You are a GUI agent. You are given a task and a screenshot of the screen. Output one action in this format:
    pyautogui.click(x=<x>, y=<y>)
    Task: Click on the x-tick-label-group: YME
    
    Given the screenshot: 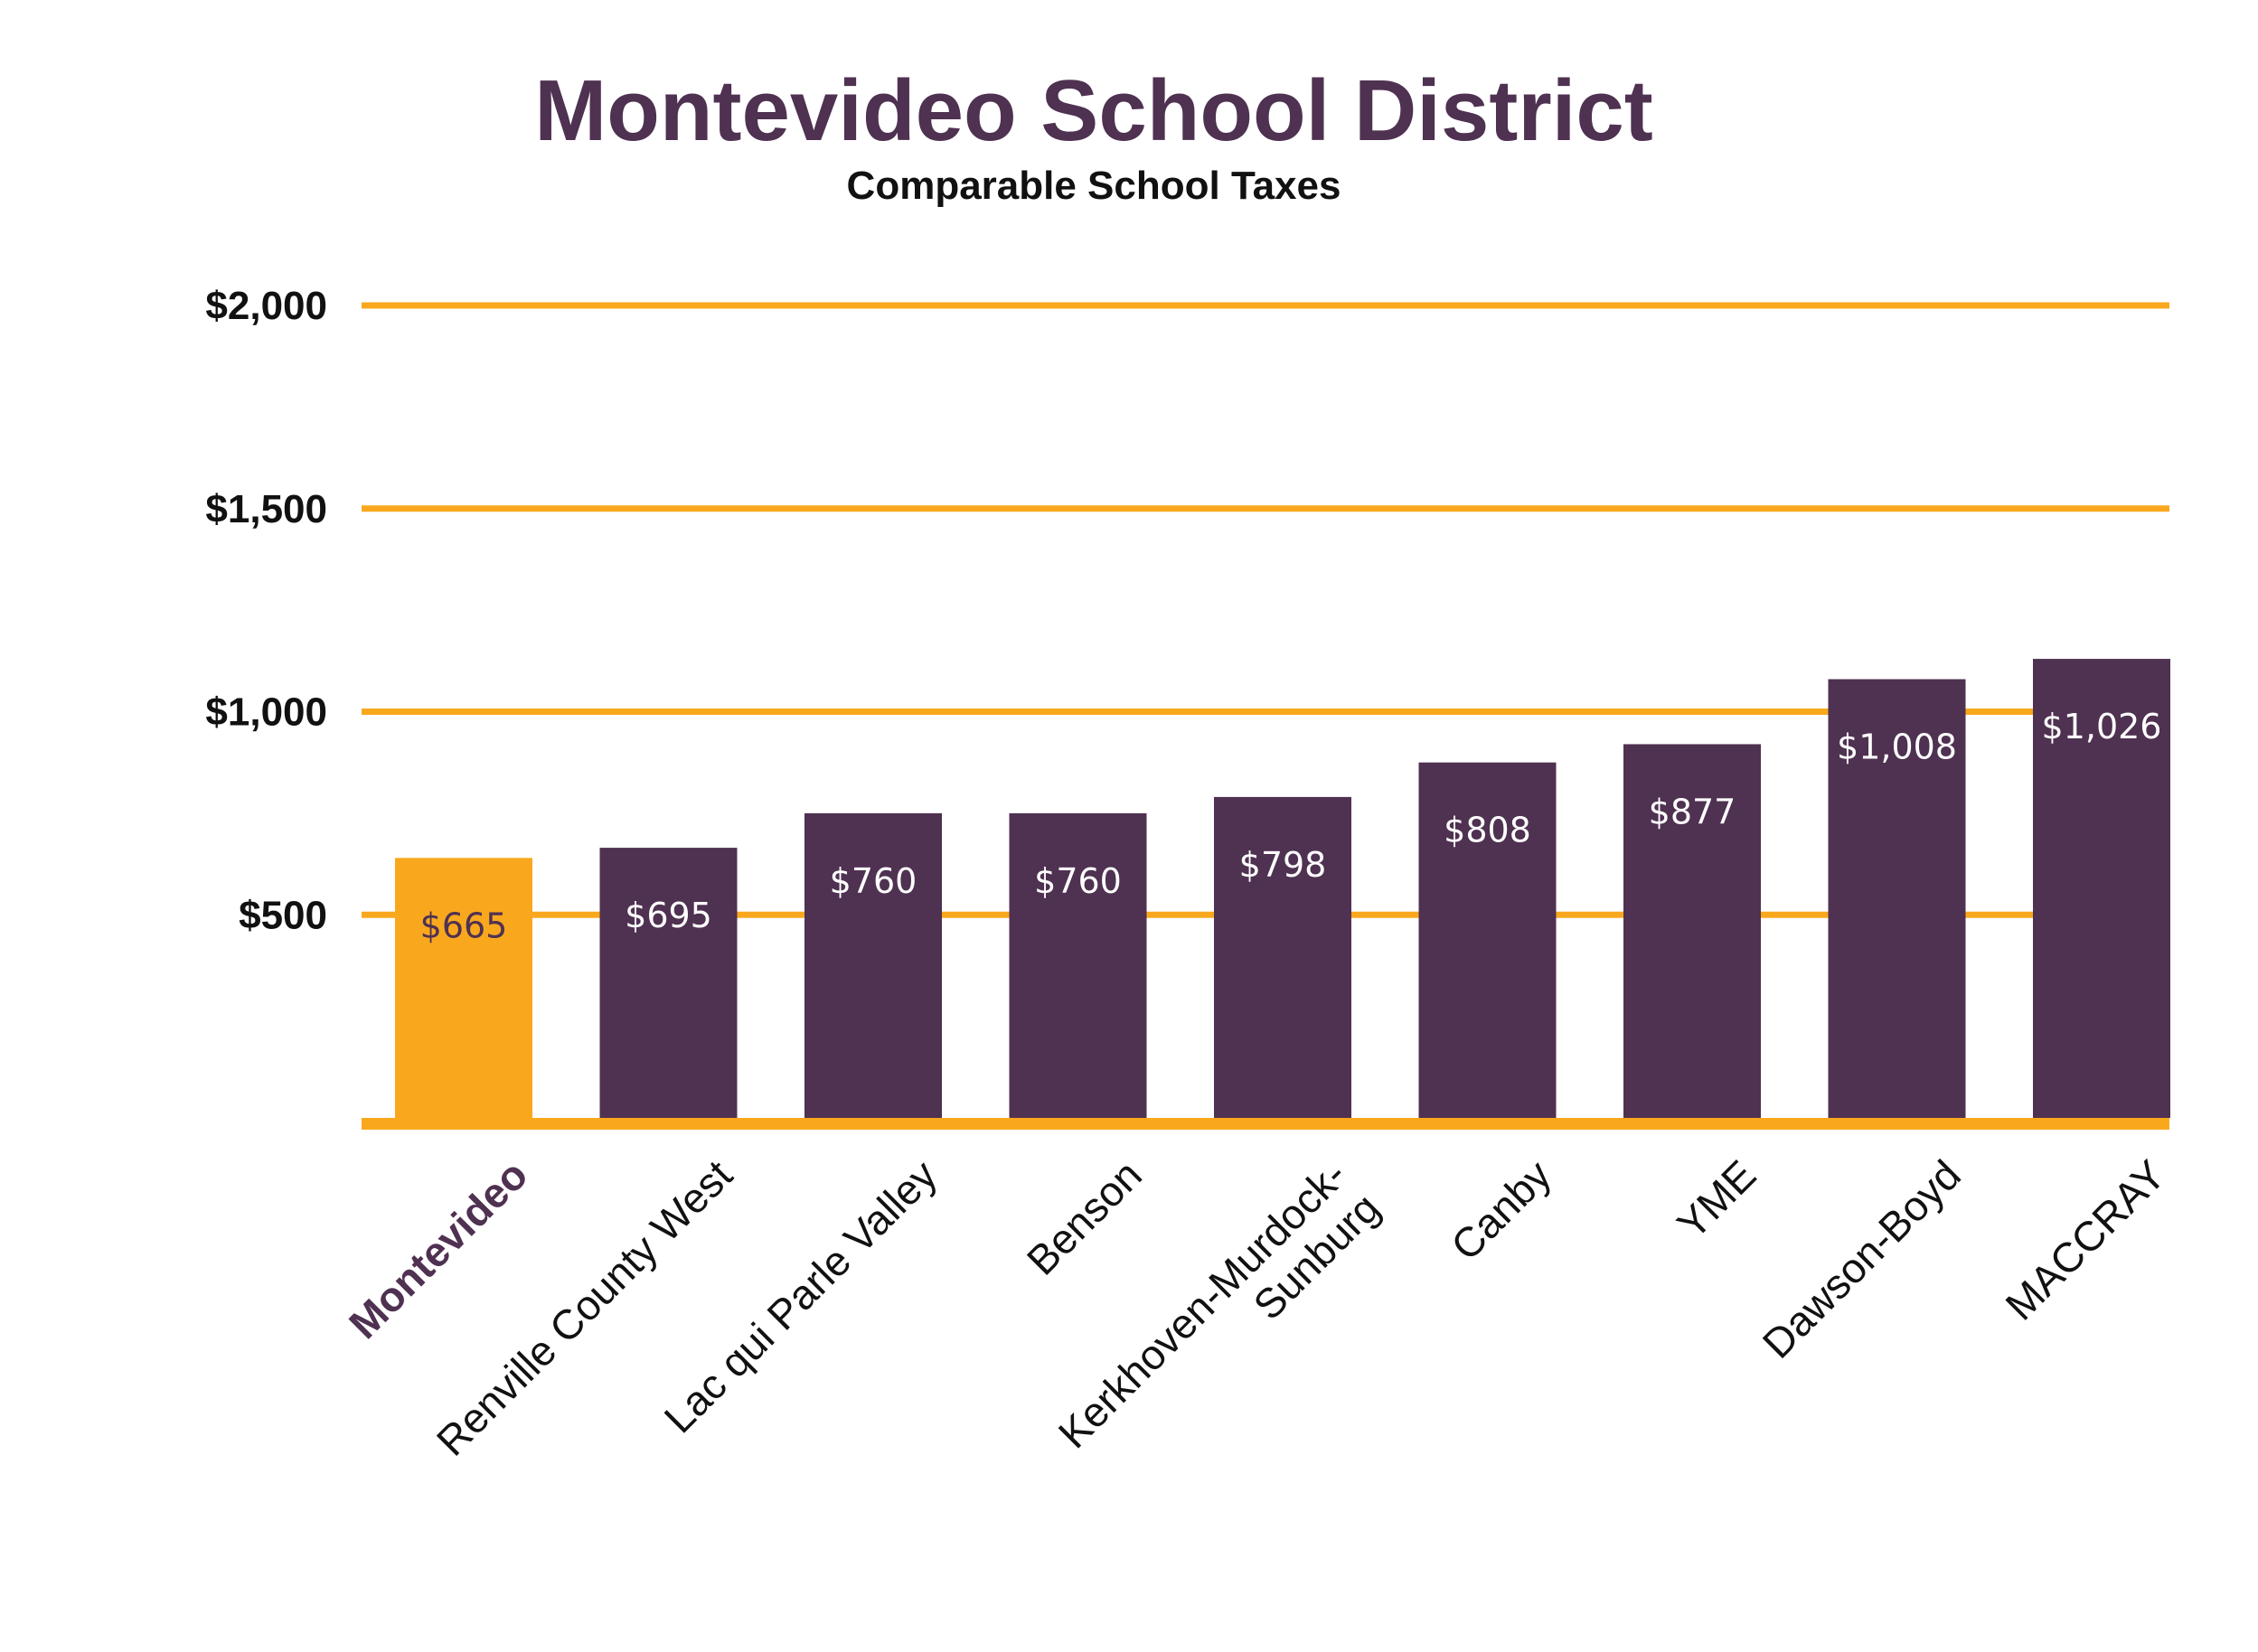 What is the action you would take?
    pyautogui.click(x=1716, y=1199)
    